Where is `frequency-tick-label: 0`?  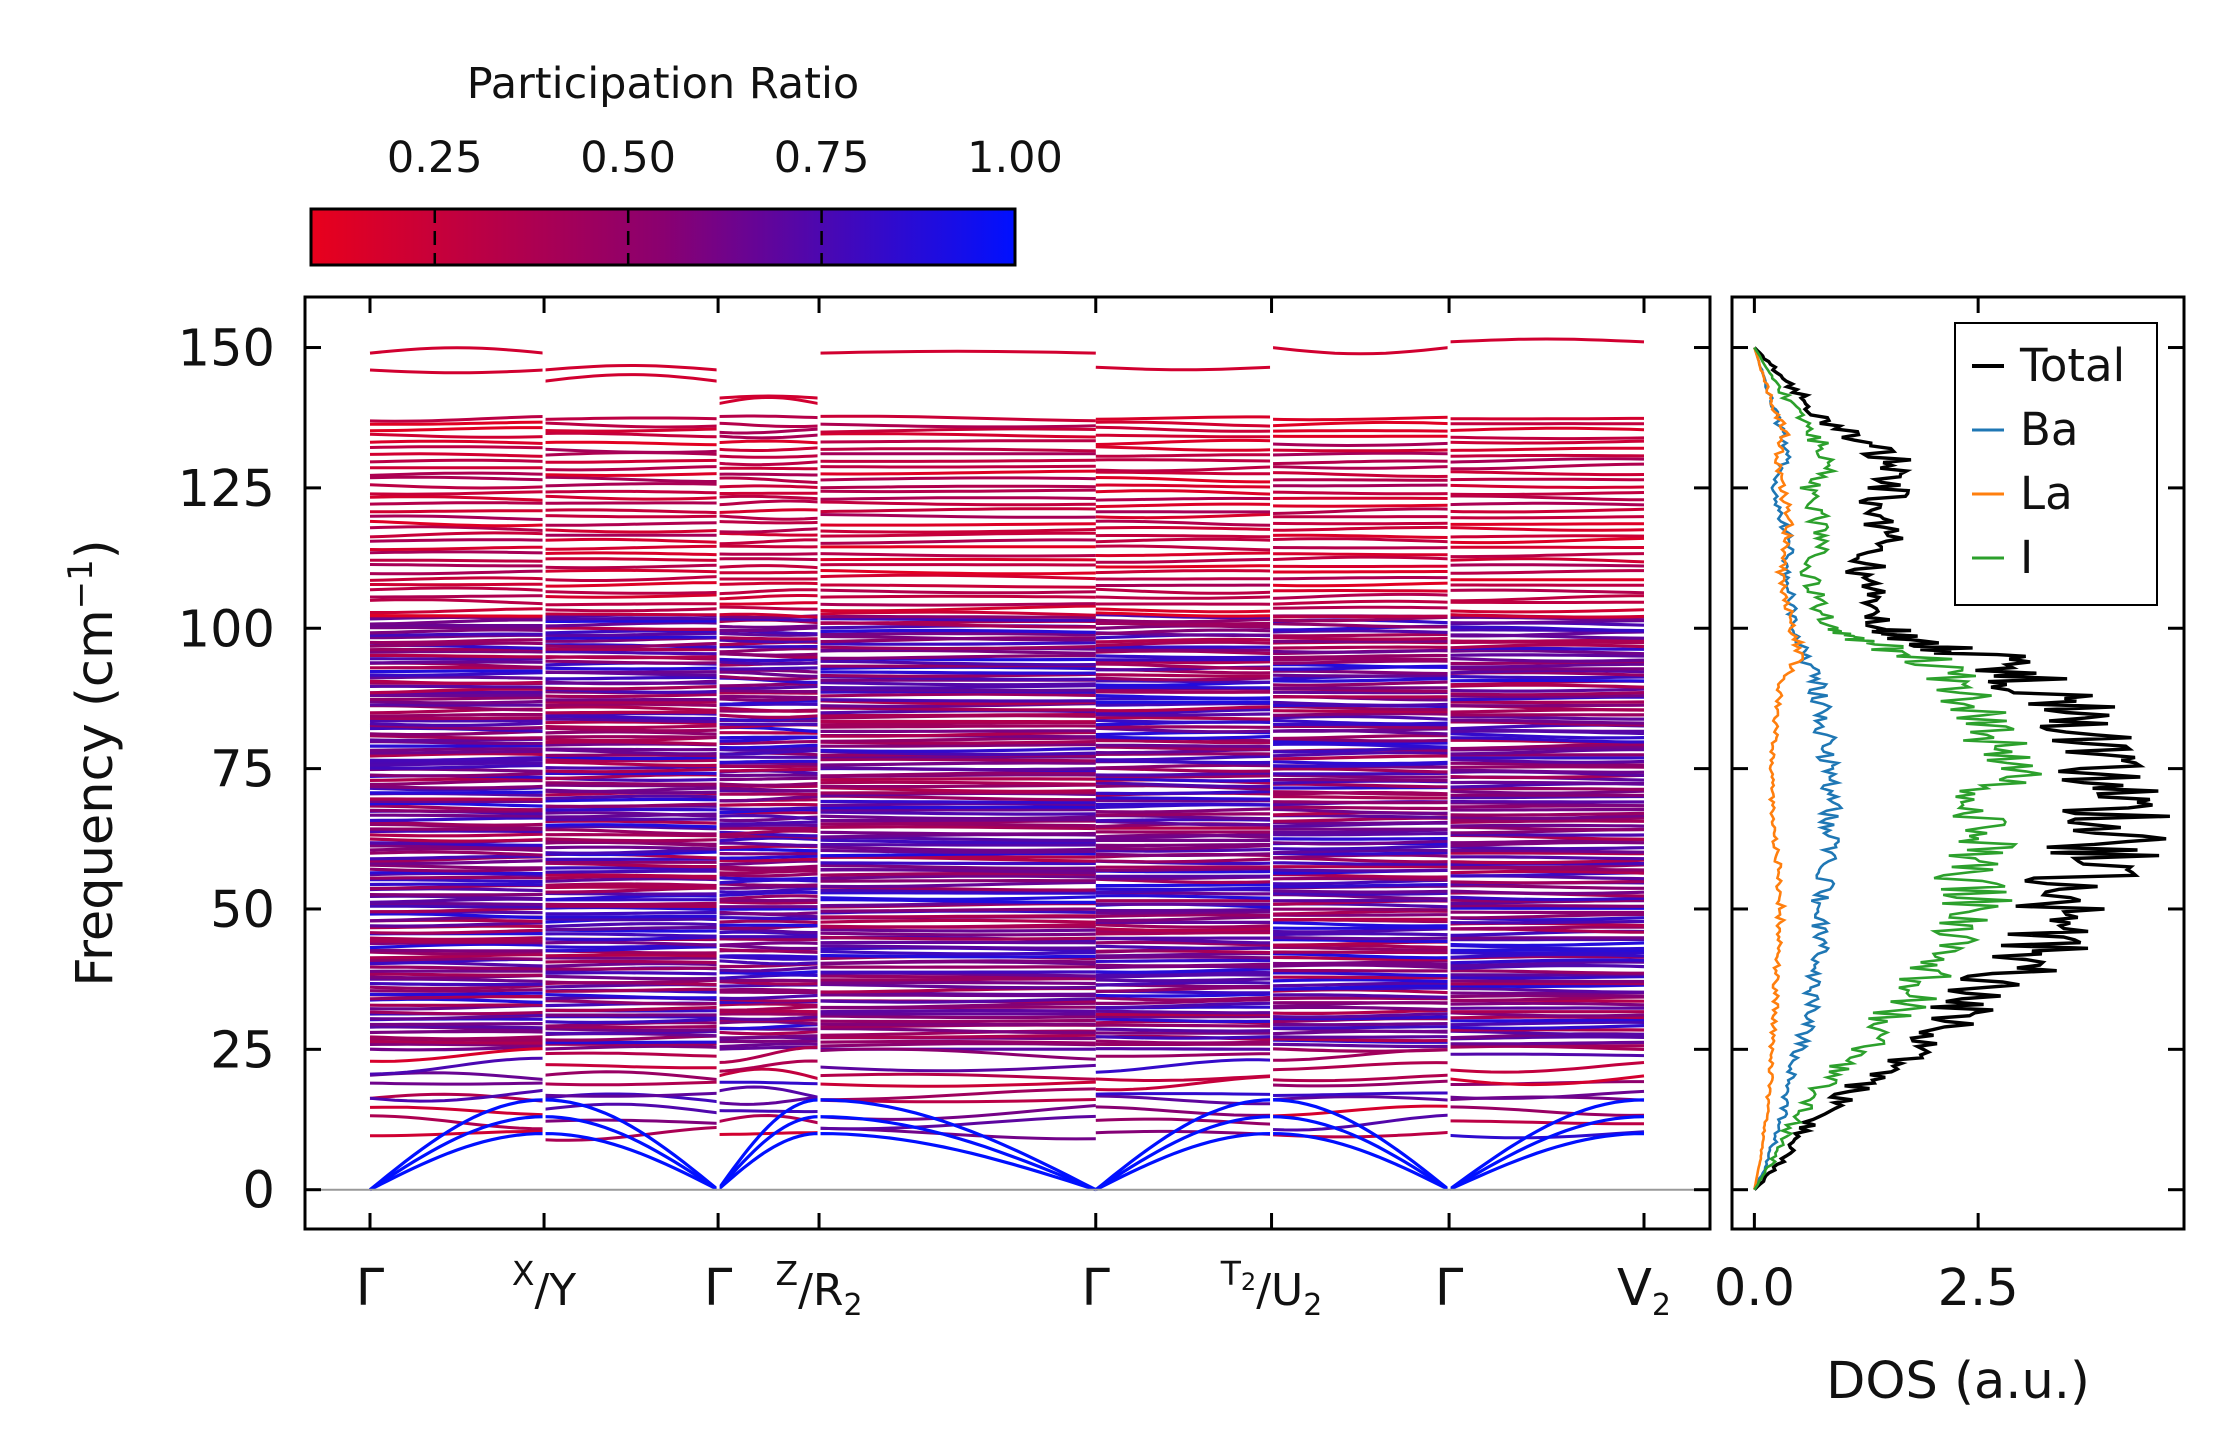
frequency-tick-label: 0 is located at coordinates (259, 1191).